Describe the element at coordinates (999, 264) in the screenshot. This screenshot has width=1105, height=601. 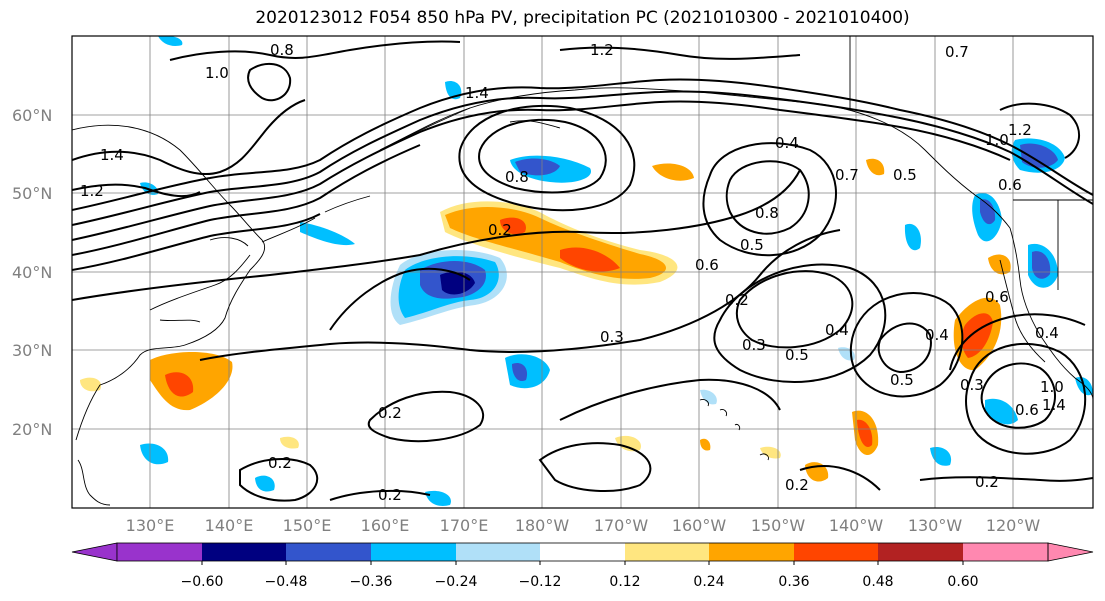
I see `shade-positive-l` at that location.